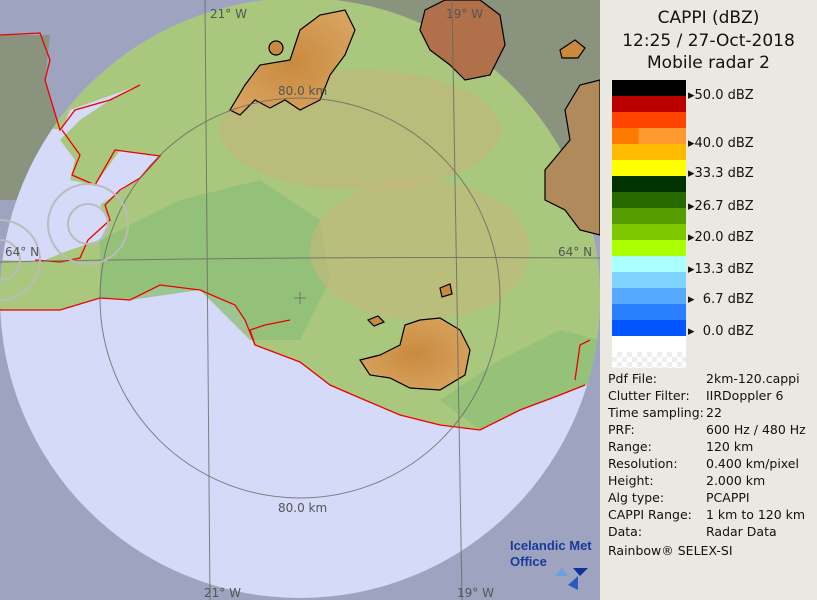 This screenshot has width=817, height=600. I want to click on info-key: Time sampling:, so click(656, 412).